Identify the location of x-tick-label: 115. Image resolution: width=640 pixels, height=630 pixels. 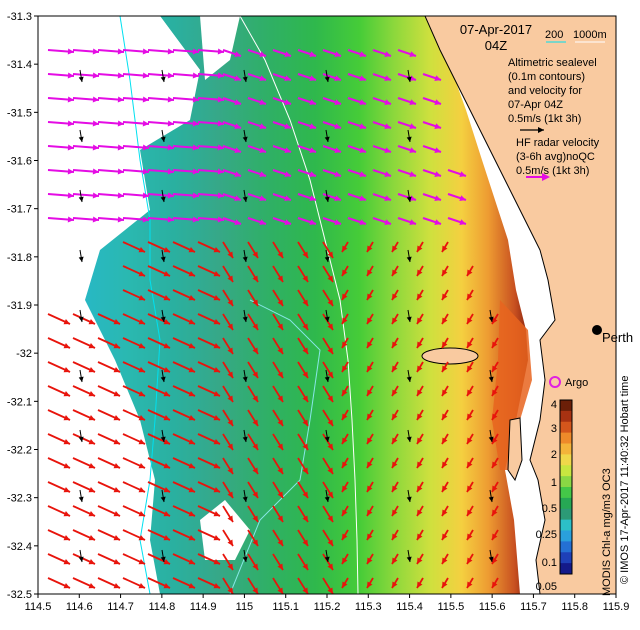
(245, 607).